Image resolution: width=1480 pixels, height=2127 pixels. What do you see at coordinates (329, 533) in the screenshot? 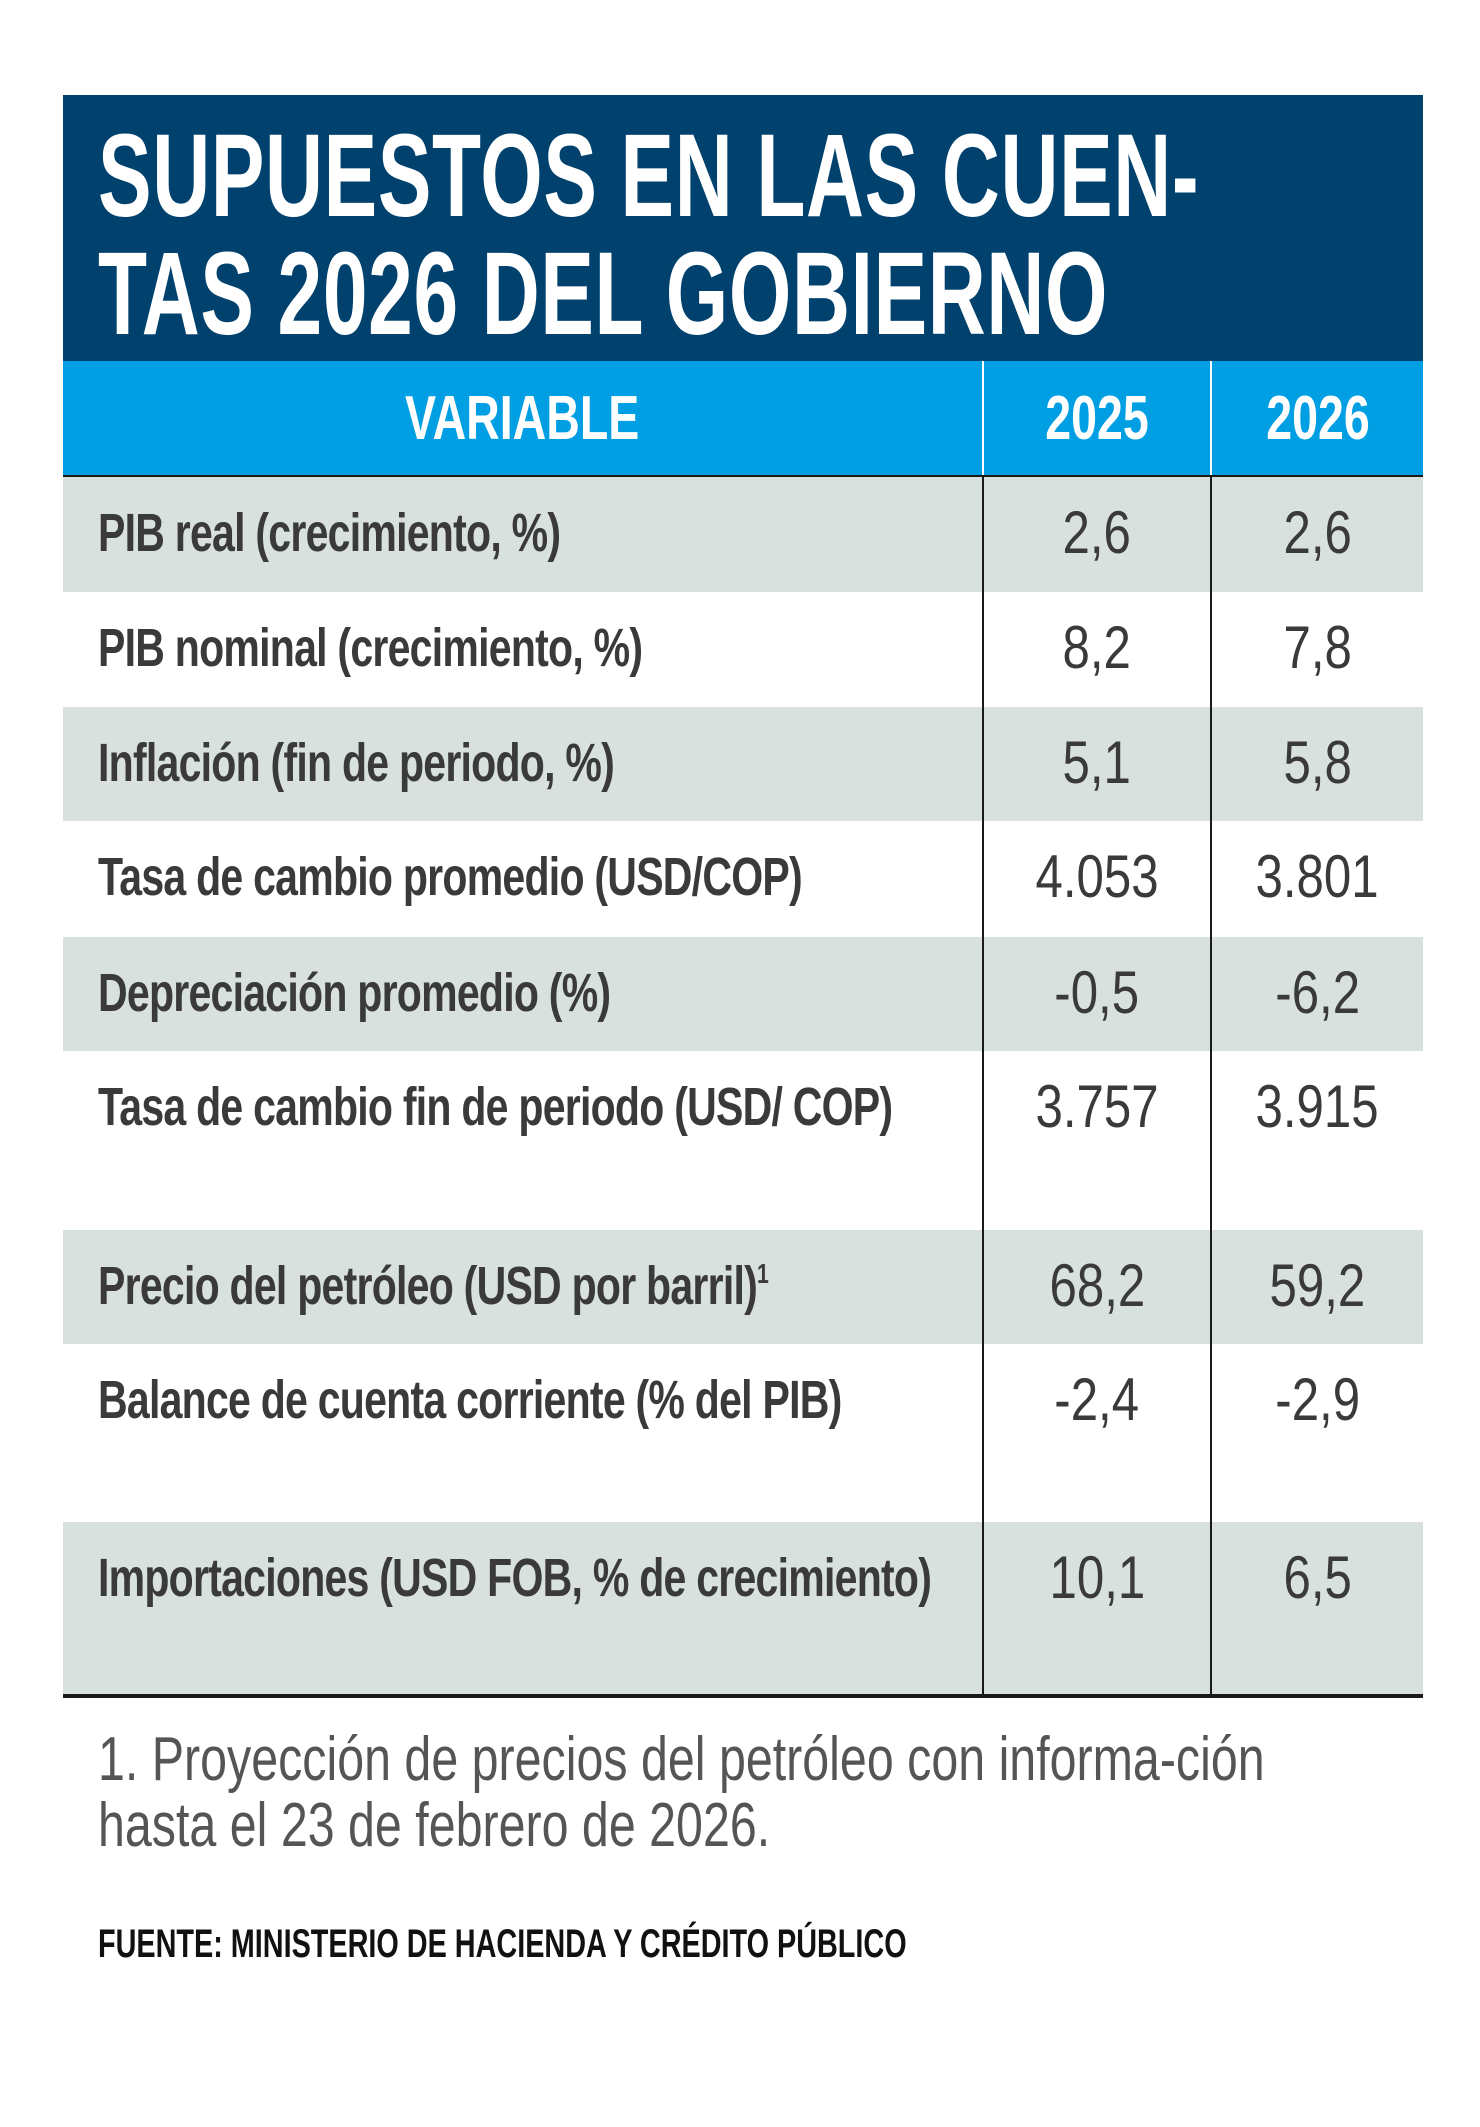
I see `row-label-text: PIB real (crecimiento, %)` at bounding box center [329, 533].